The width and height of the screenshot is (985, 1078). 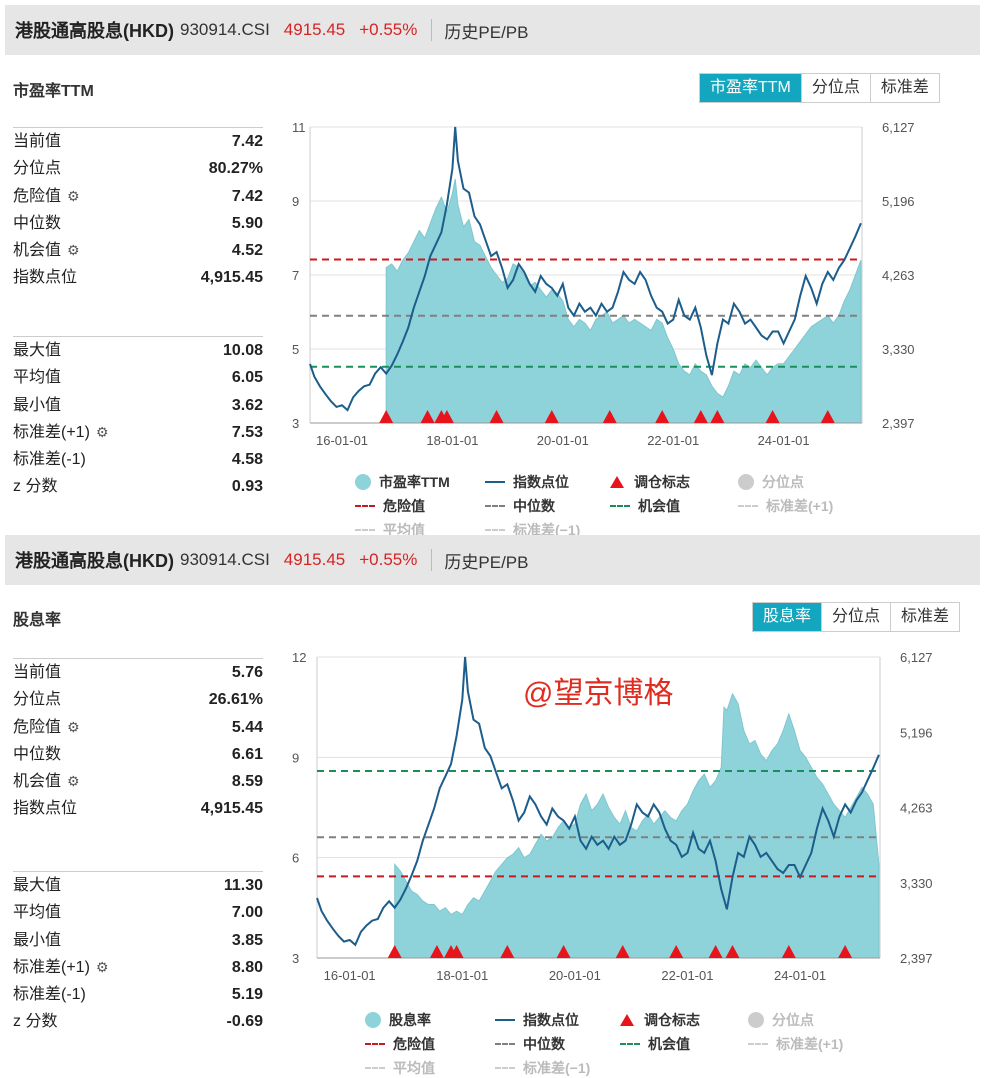 What do you see at coordinates (756, 1020) in the screenshot?
I see `legend-dot-icon` at bounding box center [756, 1020].